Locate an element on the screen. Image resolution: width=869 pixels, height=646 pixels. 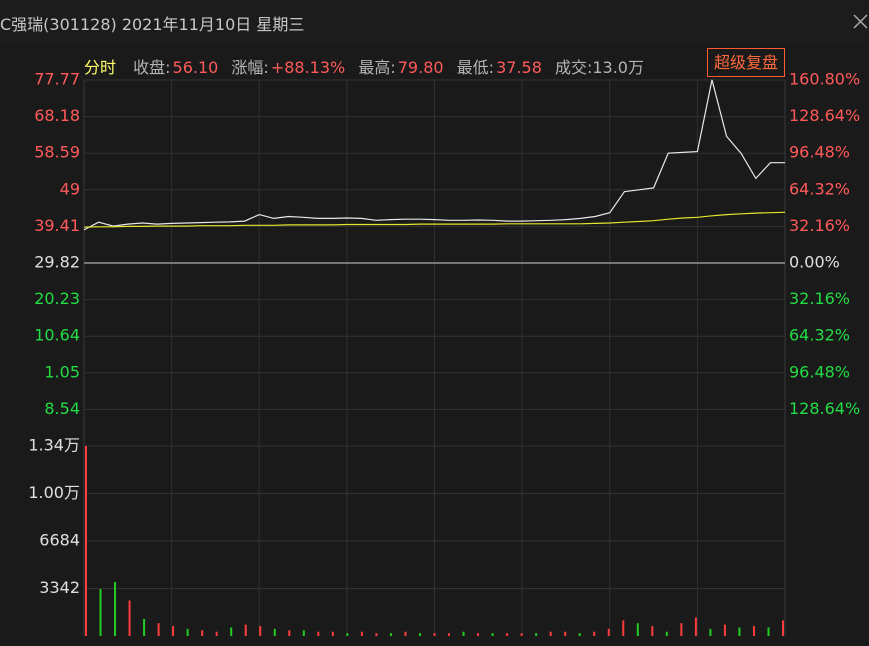
replay-button: 超级复盘 is located at coordinates (746, 62).